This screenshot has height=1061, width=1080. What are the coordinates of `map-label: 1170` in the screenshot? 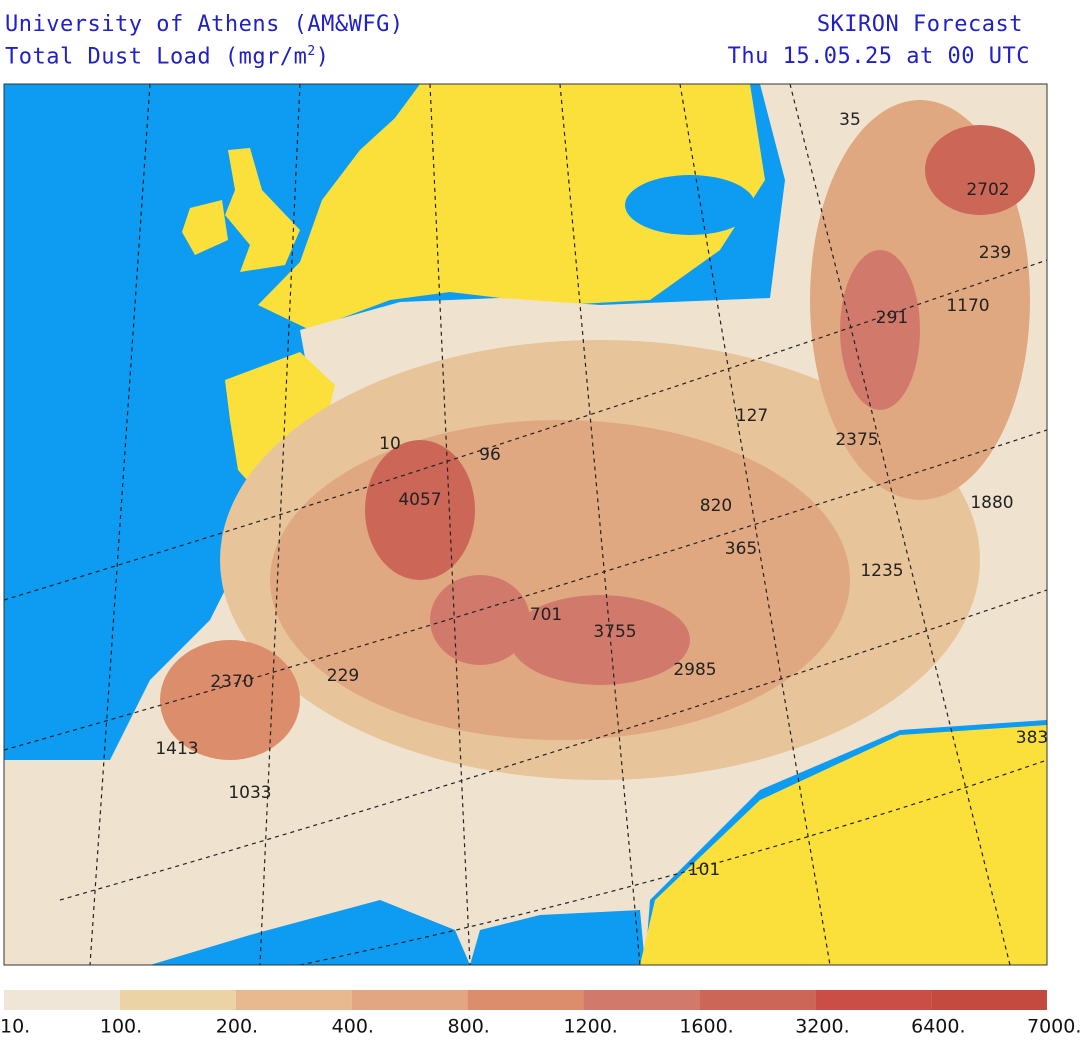 It's located at (967, 306).